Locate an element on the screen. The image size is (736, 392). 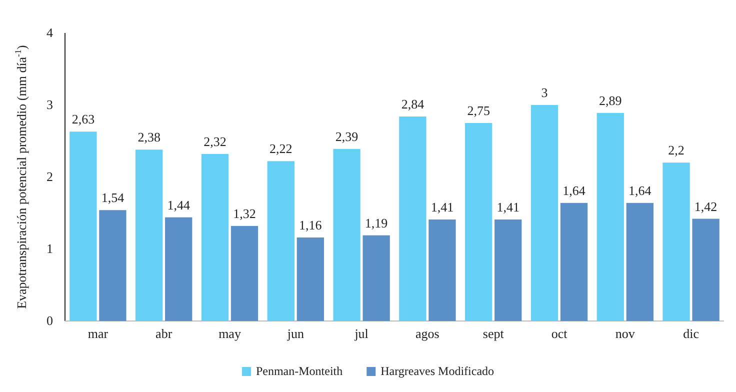
data-label: 2,39 is located at coordinates (346, 136).